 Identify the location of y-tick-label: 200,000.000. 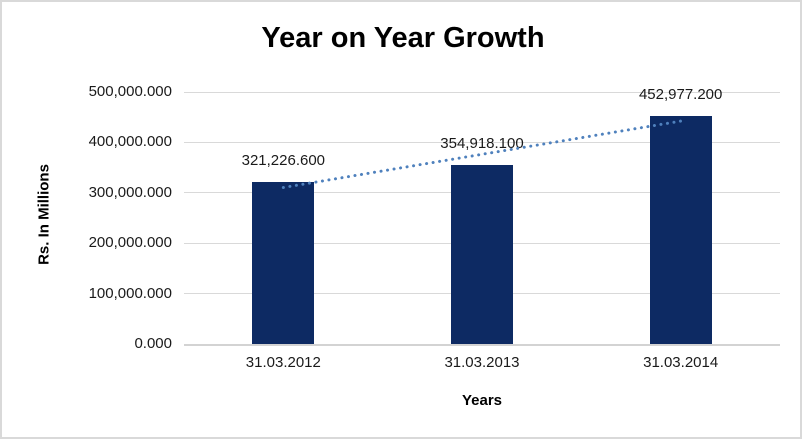
(130, 243).